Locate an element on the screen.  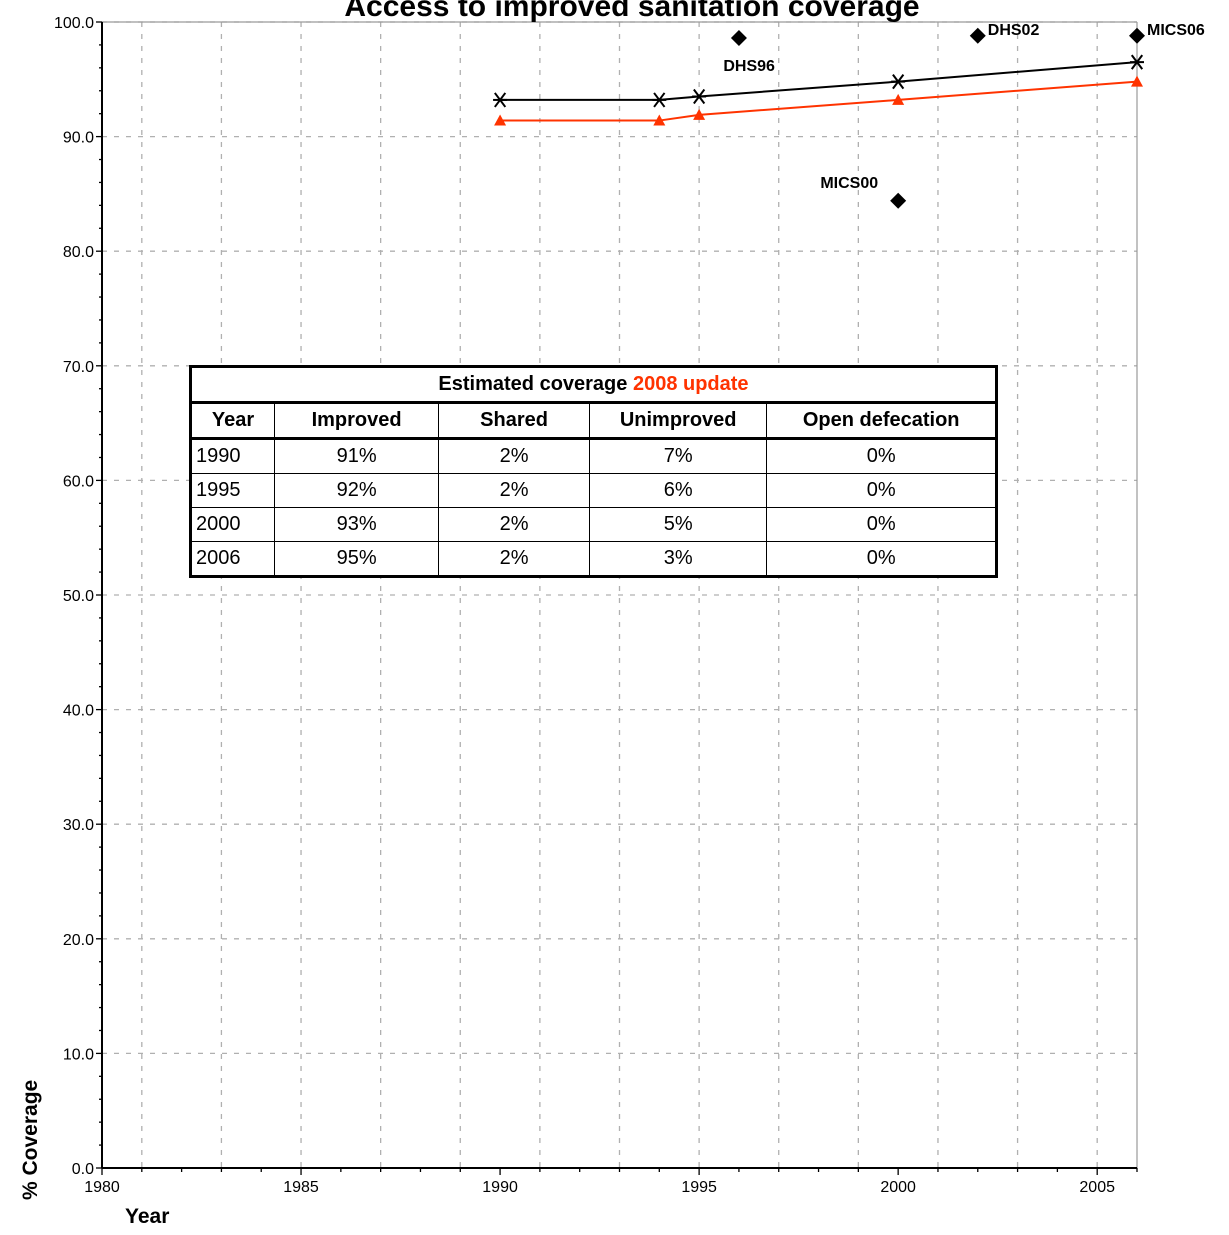
survey-label: DHS02 is located at coordinates (1014, 30).